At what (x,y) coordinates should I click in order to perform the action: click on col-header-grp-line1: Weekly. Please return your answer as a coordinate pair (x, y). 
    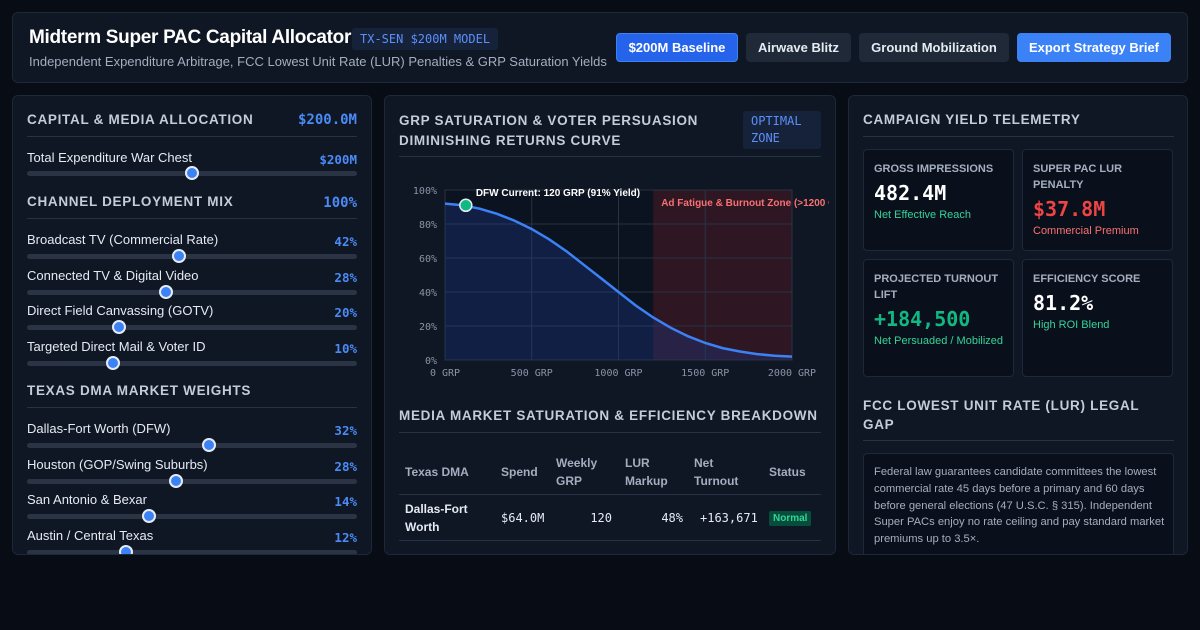
    Looking at the image, I should click on (577, 463).